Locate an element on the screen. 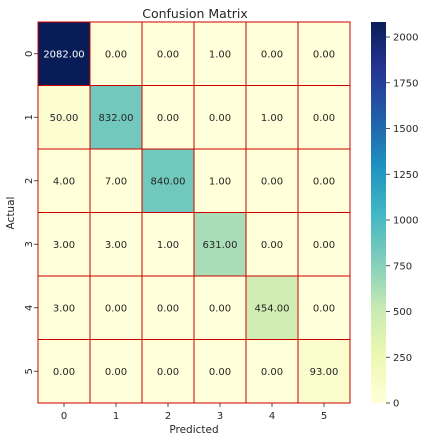 Image resolution: width=428 pixels, height=441 pixels. cell-value-label: 454.00 is located at coordinates (272, 308).